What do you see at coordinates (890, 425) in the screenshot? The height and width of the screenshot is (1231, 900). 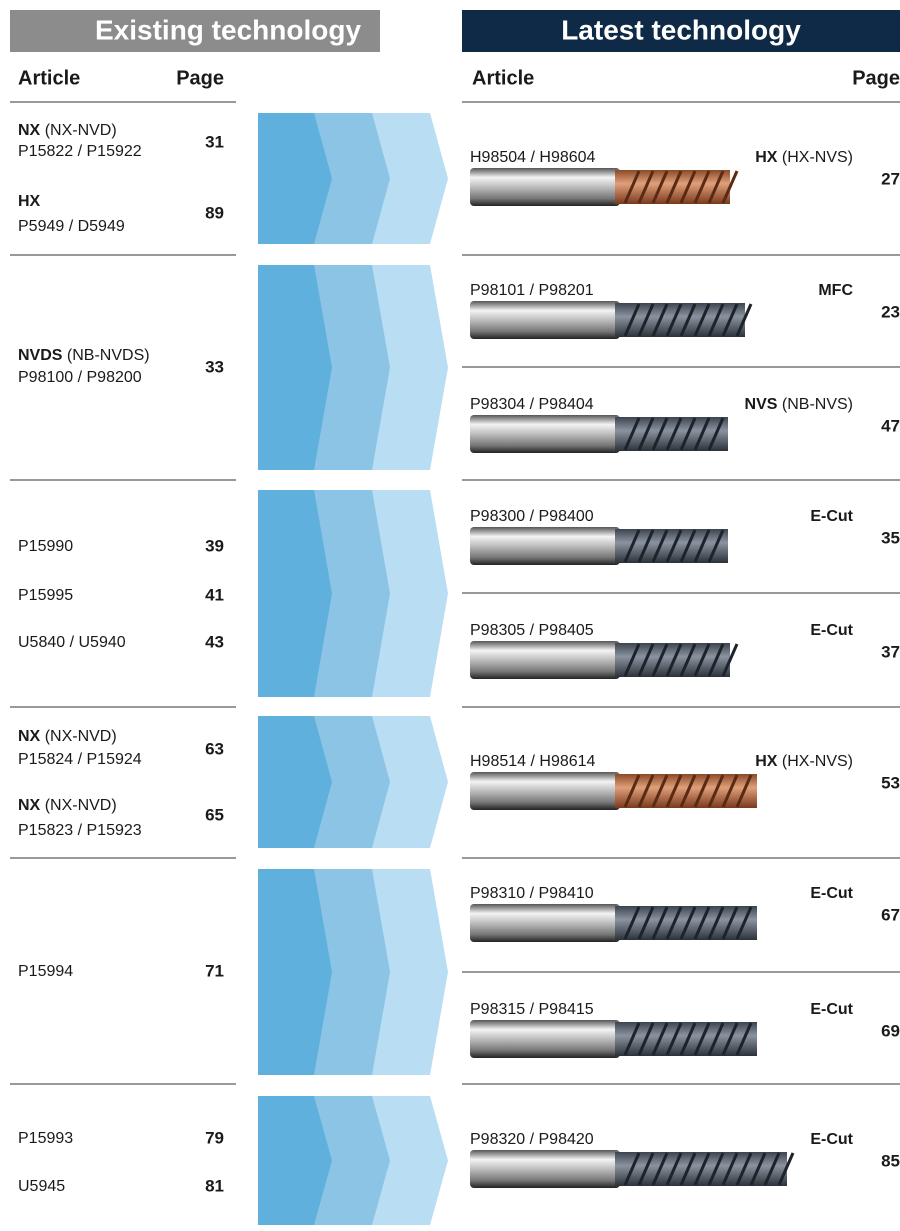 I see `page-number: 47` at bounding box center [890, 425].